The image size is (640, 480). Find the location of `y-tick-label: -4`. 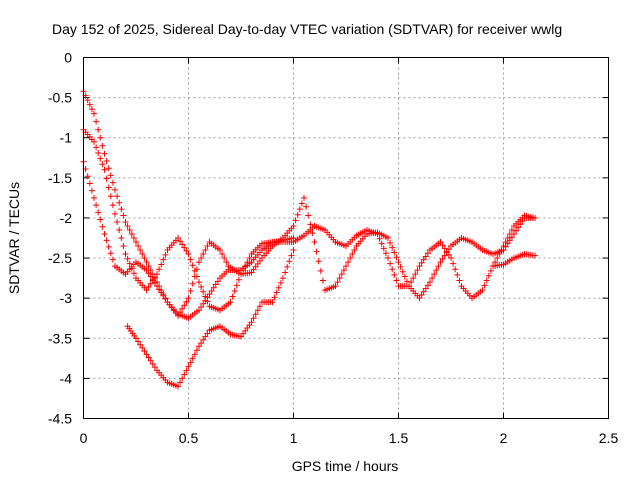

y-tick-label: -4 is located at coordinates (66, 378).